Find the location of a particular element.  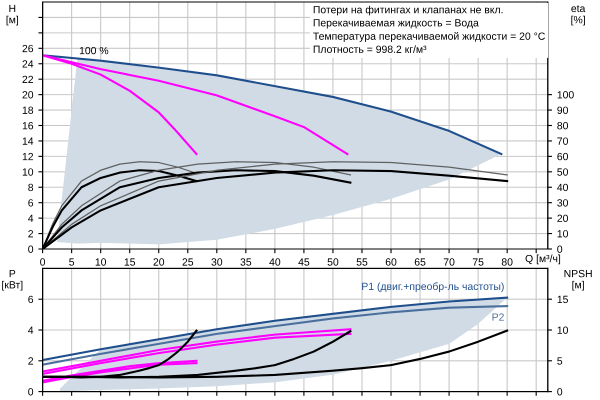

x-tick-label: 60 is located at coordinates (391, 262).